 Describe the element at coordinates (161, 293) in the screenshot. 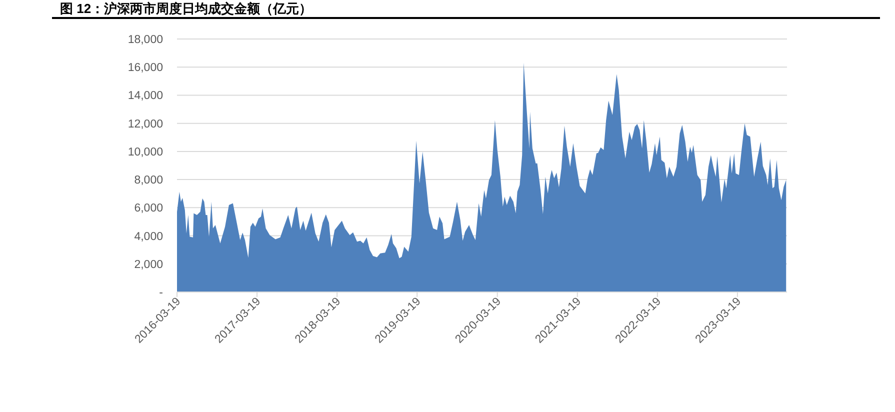

I see `y-tick-label: -` at that location.